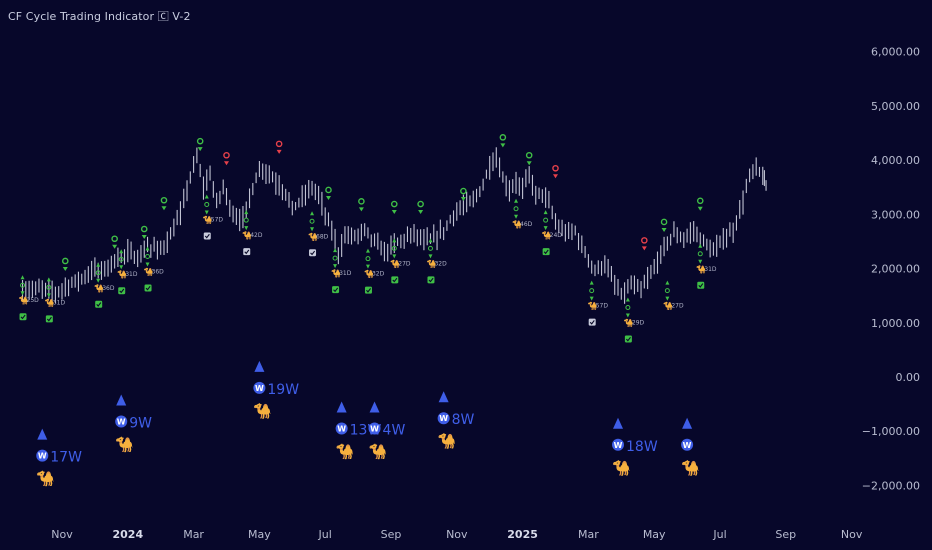 The height and width of the screenshot is (550, 932). Describe the element at coordinates (127, 534) in the screenshot. I see `time-tick-label: 2024` at that location.